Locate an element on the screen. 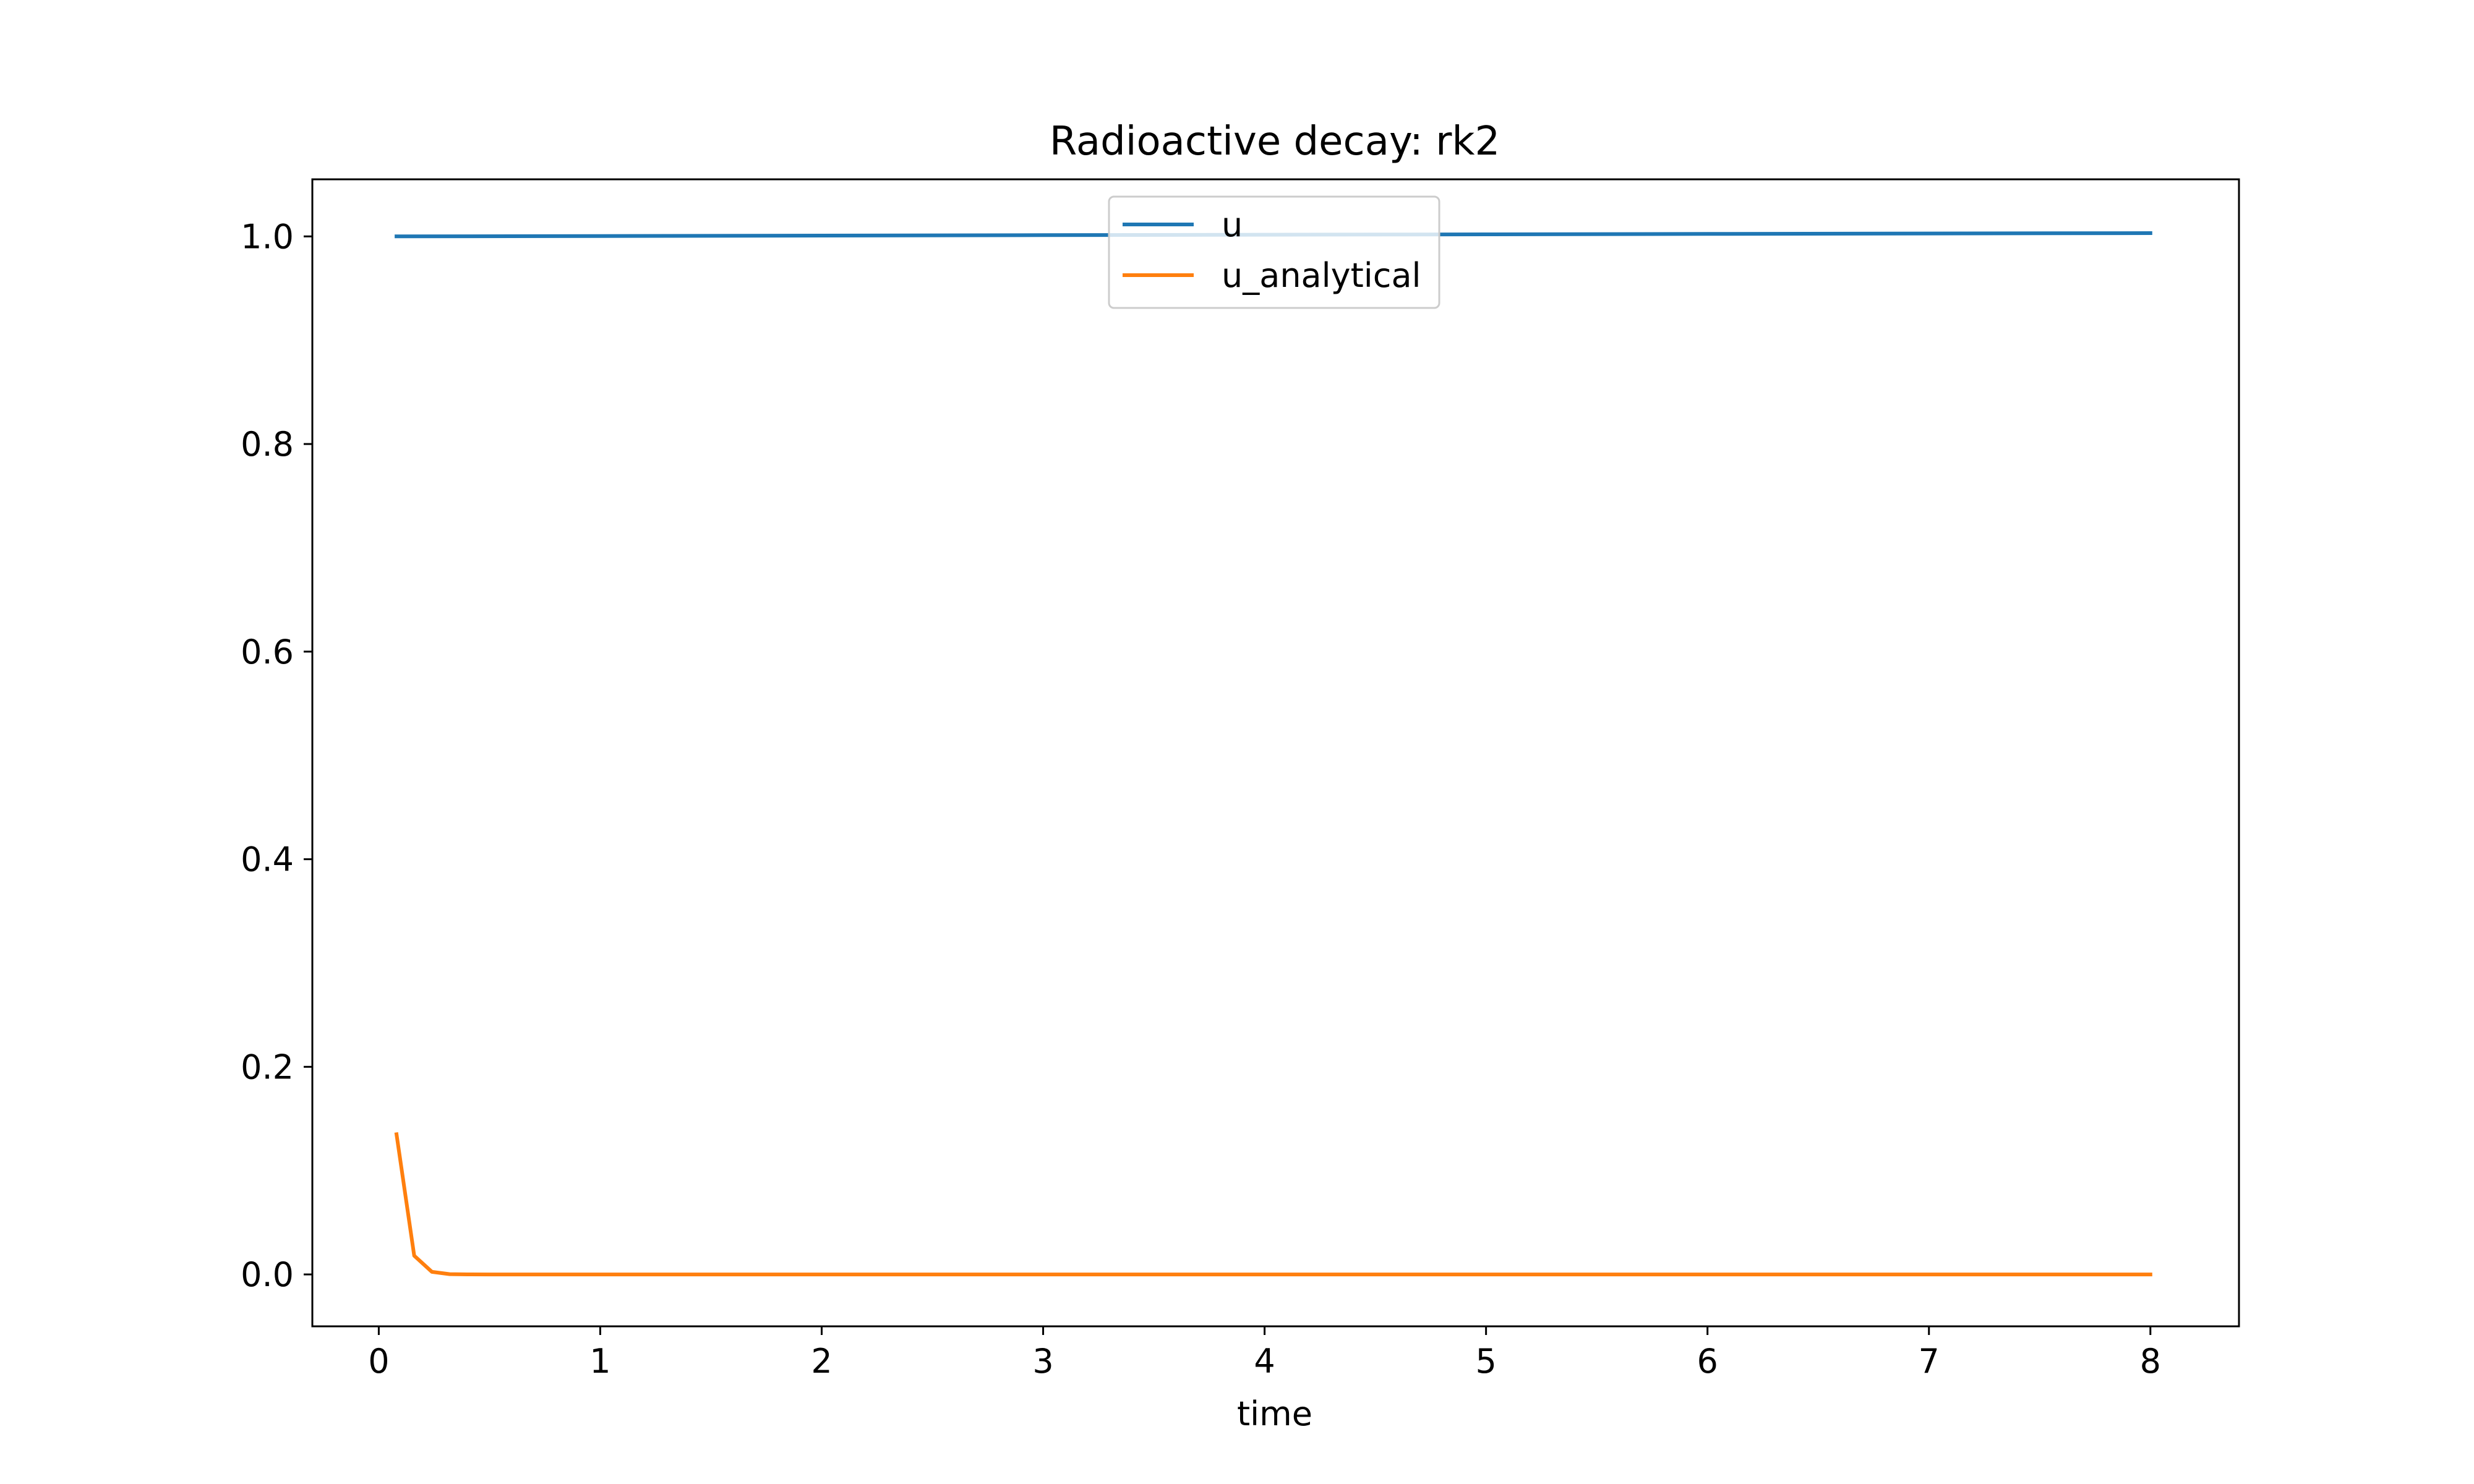  x-tick-label: 7 is located at coordinates (1929, 1361).